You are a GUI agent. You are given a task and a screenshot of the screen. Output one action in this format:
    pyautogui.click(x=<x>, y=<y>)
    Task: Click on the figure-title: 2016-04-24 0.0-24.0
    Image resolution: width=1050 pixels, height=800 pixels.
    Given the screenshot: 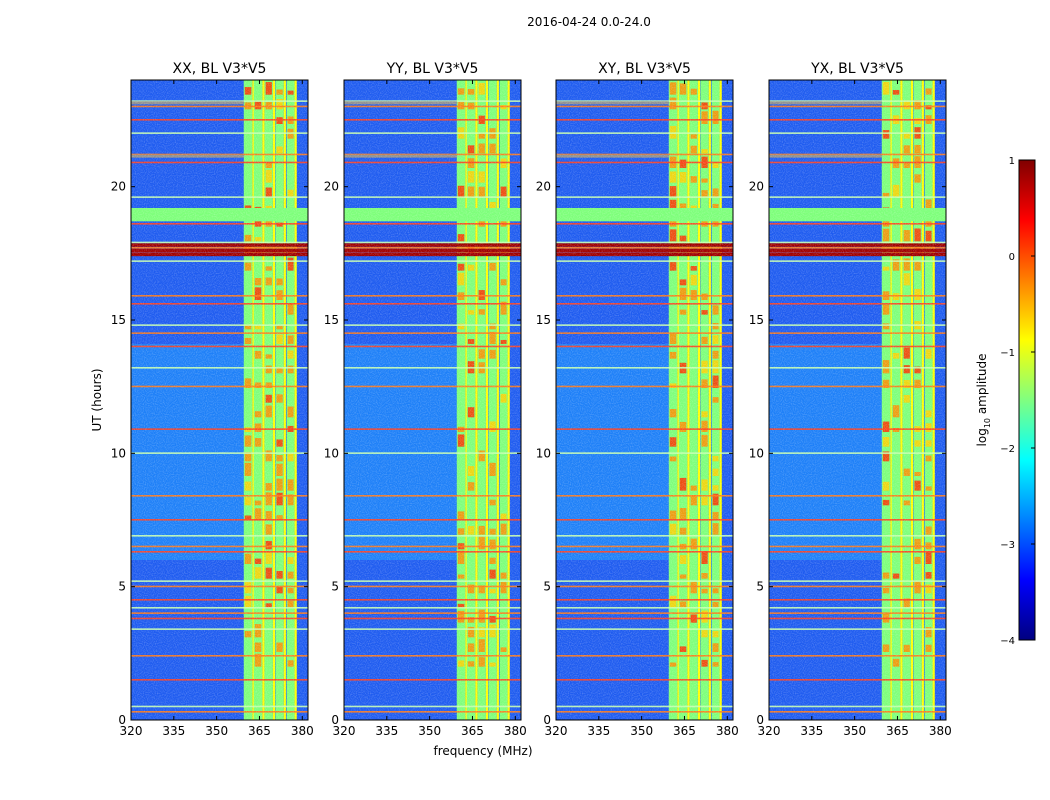 What is the action you would take?
    pyautogui.click(x=589, y=22)
    